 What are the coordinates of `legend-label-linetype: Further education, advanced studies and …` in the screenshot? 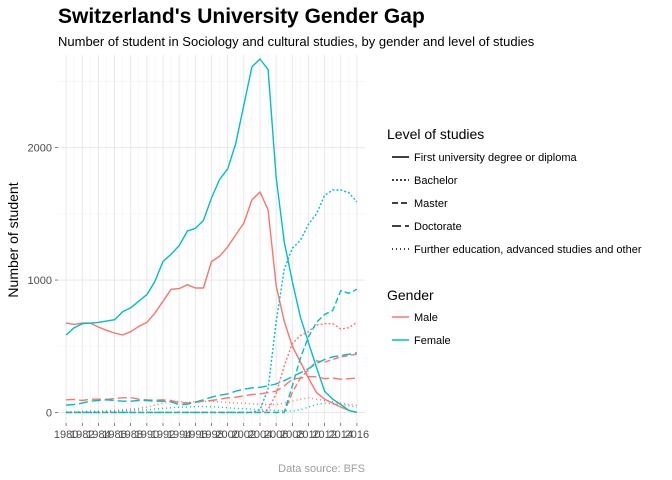 It's located at (528, 250).